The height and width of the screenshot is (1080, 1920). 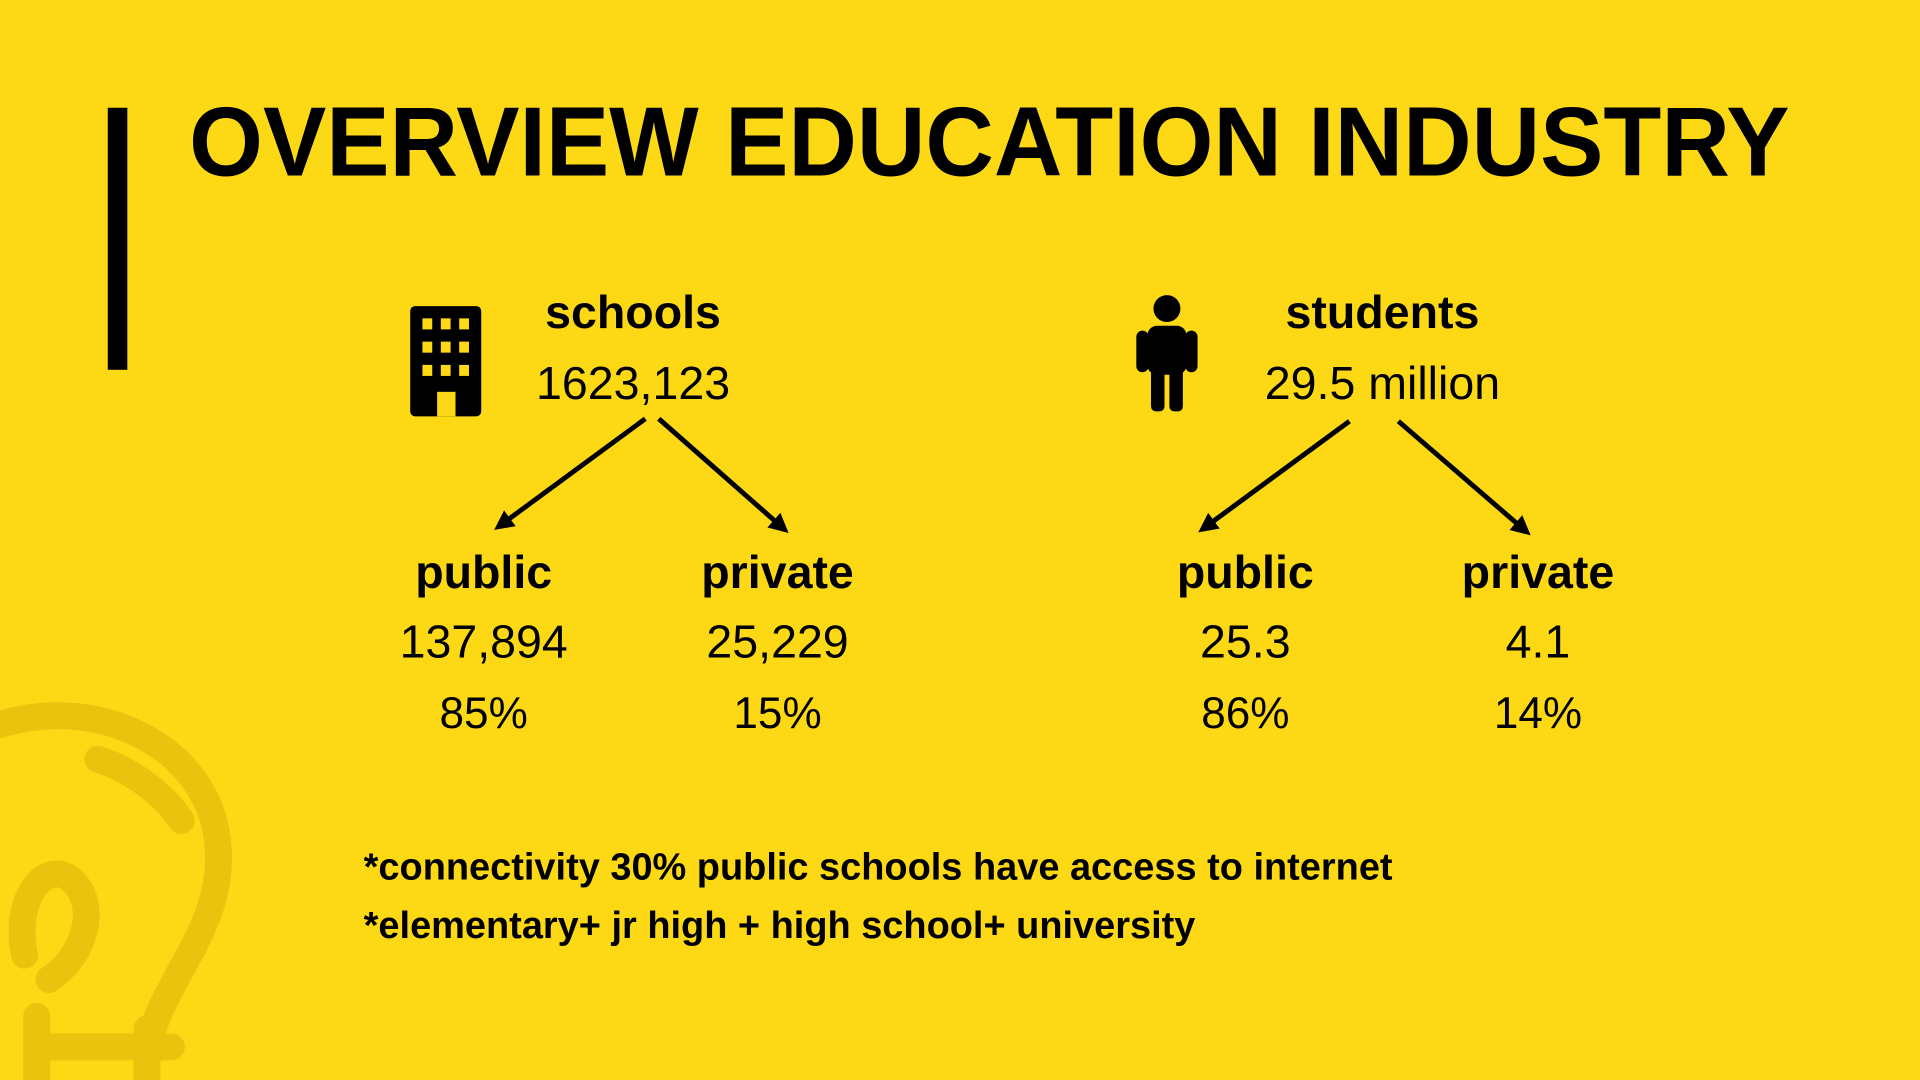 What do you see at coordinates (484, 713) in the screenshot?
I see `part-share: 85%` at bounding box center [484, 713].